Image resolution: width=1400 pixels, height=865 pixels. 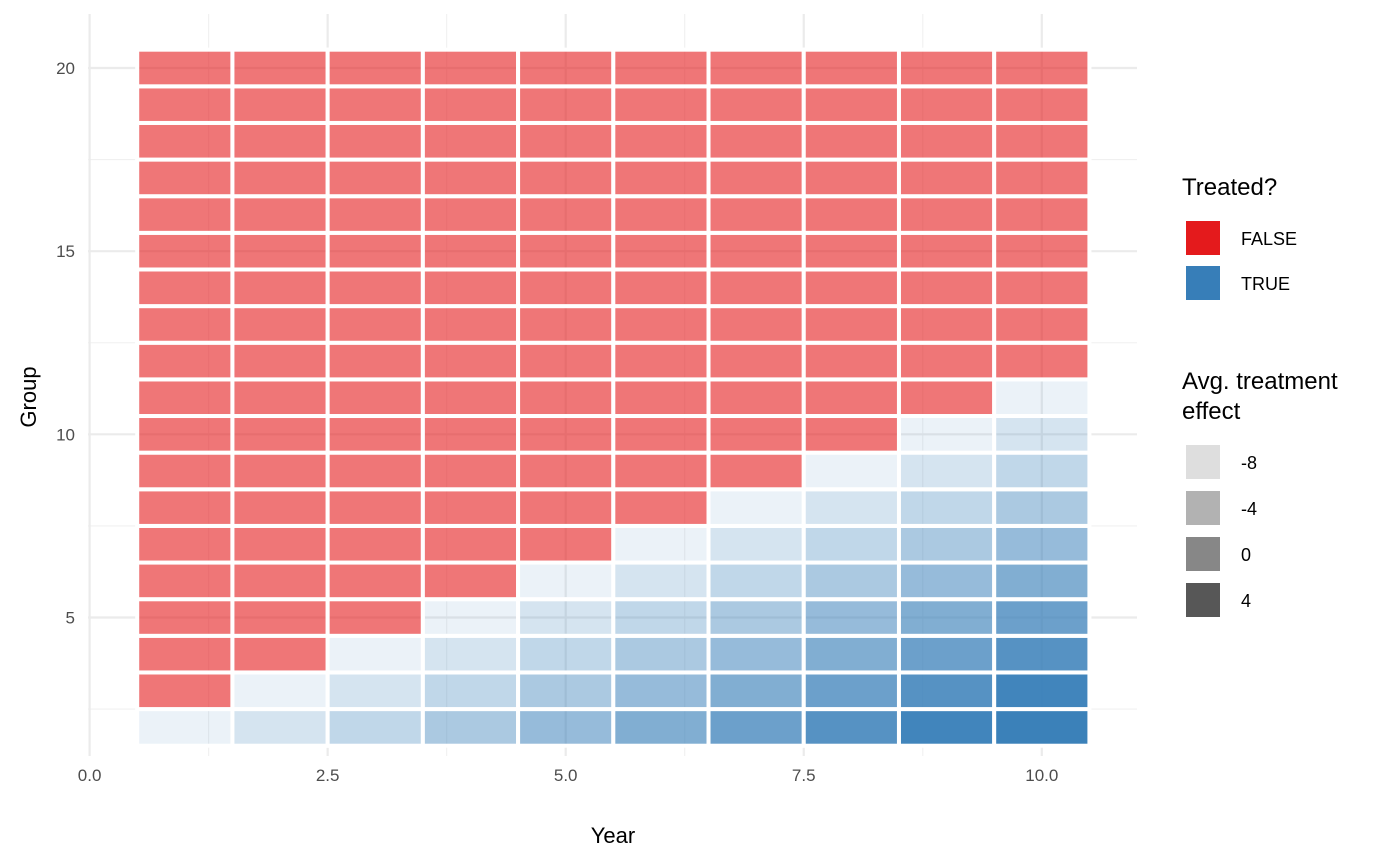 I want to click on x-axis-title: Year, so click(x=613, y=835).